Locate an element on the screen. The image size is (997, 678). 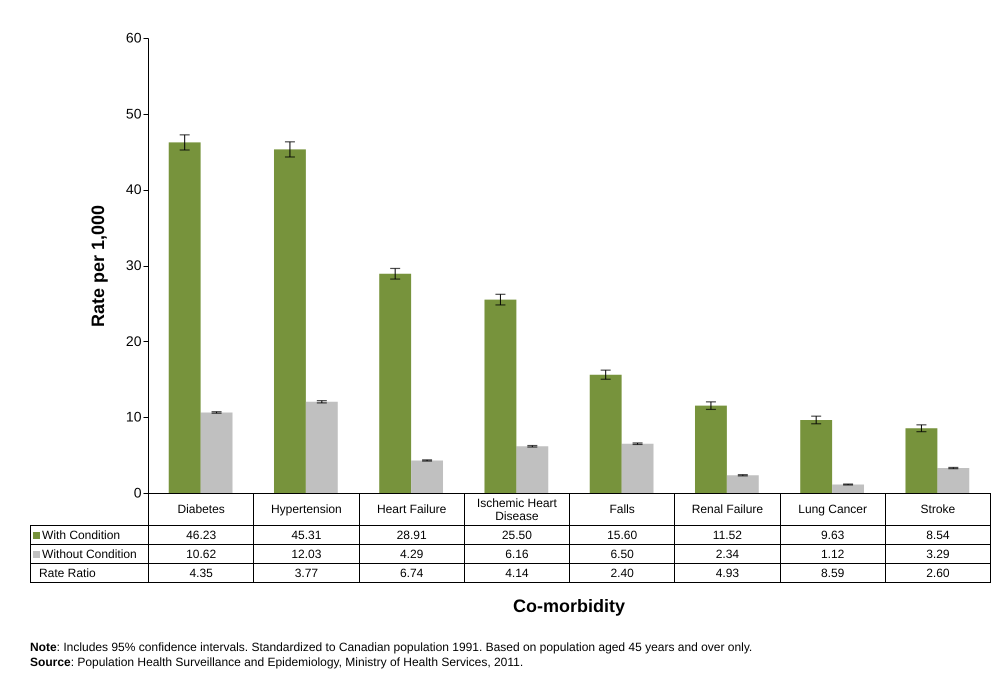
legend-label: With Condition is located at coordinates (89, 535).